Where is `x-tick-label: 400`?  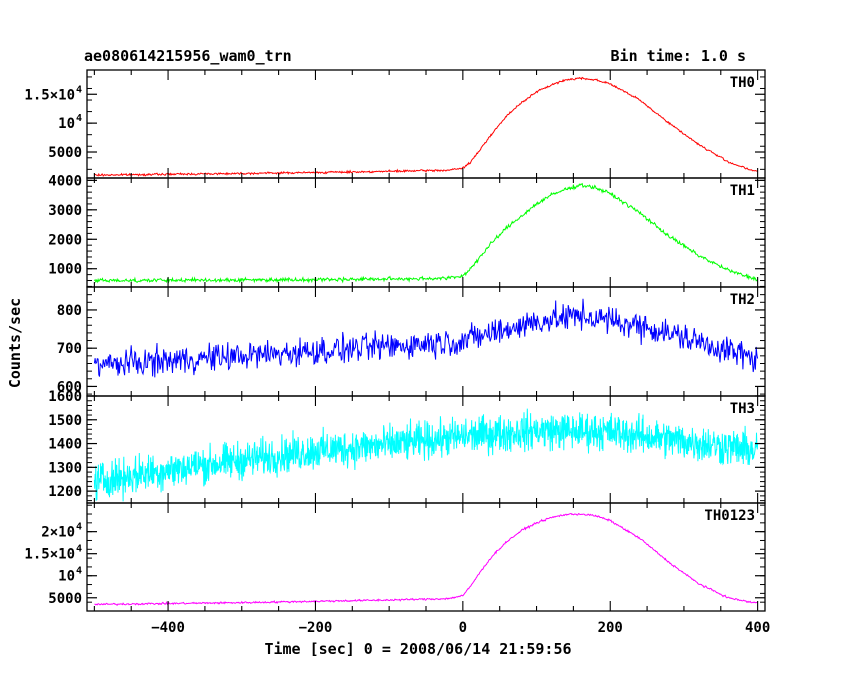
x-tick-label: 400 is located at coordinates (757, 628).